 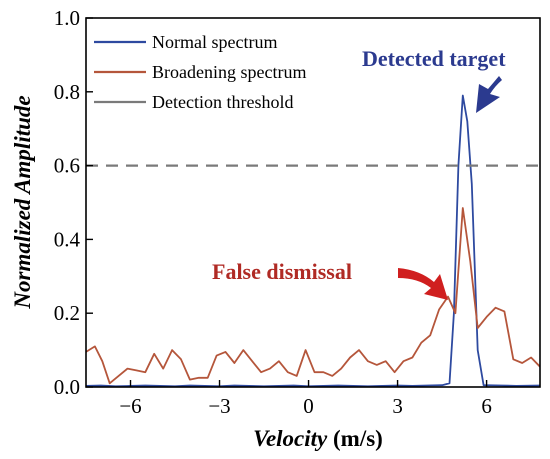 I want to click on x-axis-title: Velocity (m/s), so click(x=318, y=438).